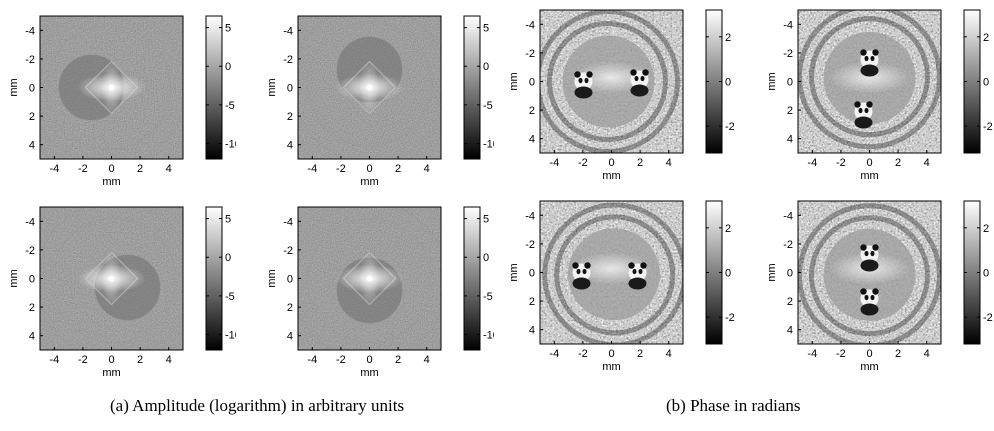 Image resolution: width=994 pixels, height=431 pixels. I want to click on amplitude-panel-r2c1: -4 -4 -2 -2 0 0 2 2 4 4 mm mm 5 0 -5 -10, so click(118, 290).